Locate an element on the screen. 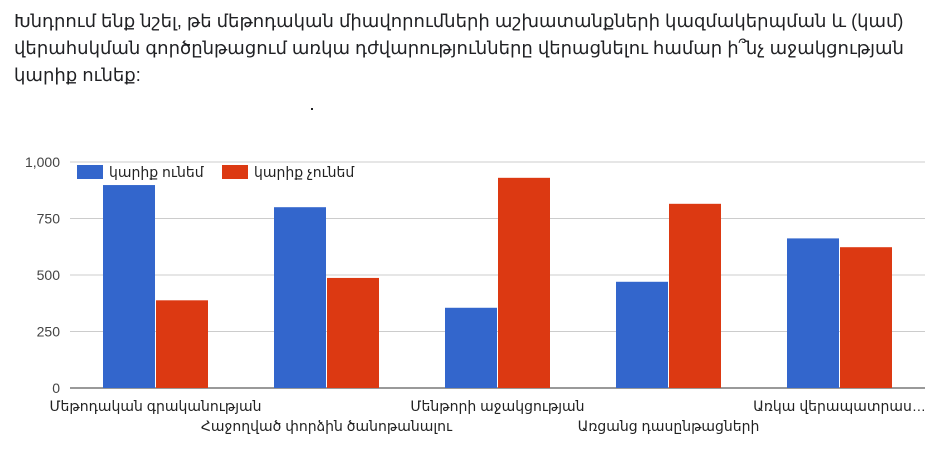  x-category-label: Առցանց դասընթացների is located at coordinates (669, 426).